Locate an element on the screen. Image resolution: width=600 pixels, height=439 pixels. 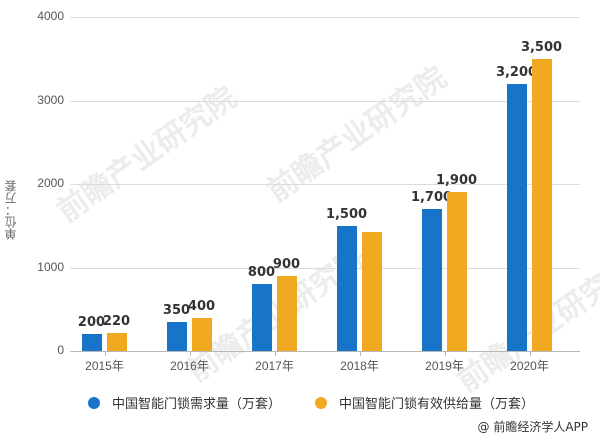
y-tick-label: 3000 is located at coordinates (50, 99).